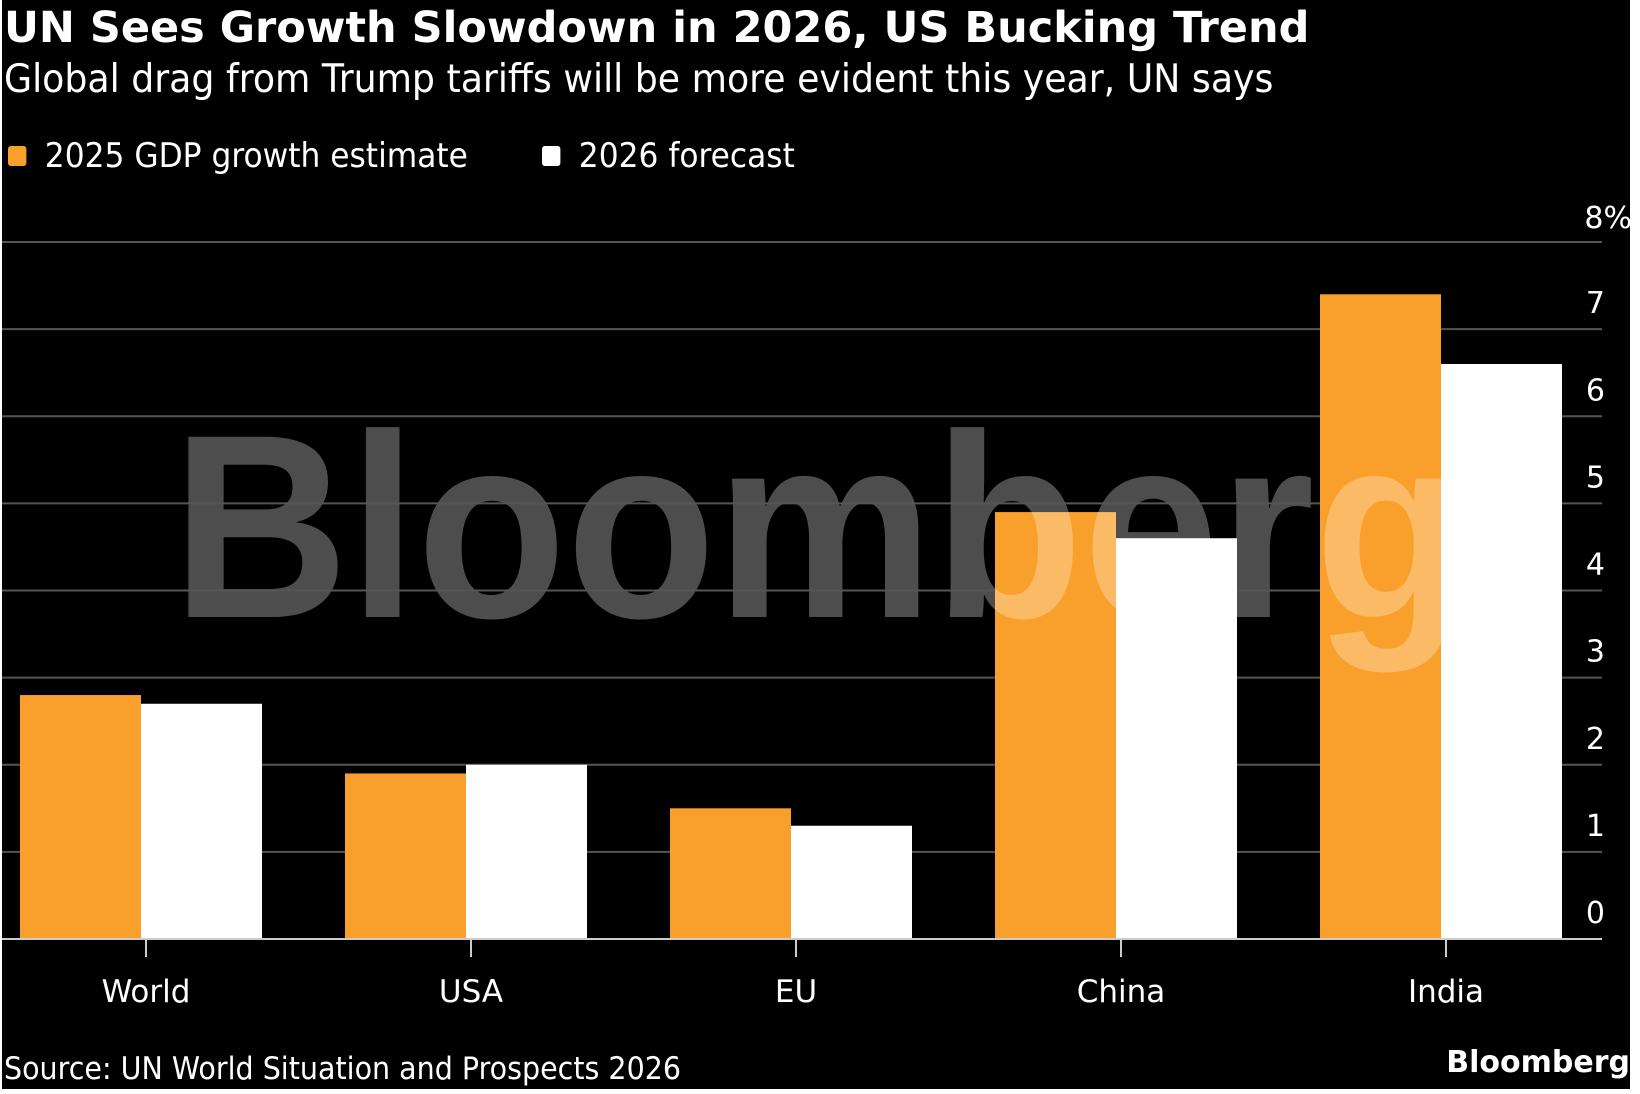  I want to click on legend-swatch-2026, so click(551, 156).